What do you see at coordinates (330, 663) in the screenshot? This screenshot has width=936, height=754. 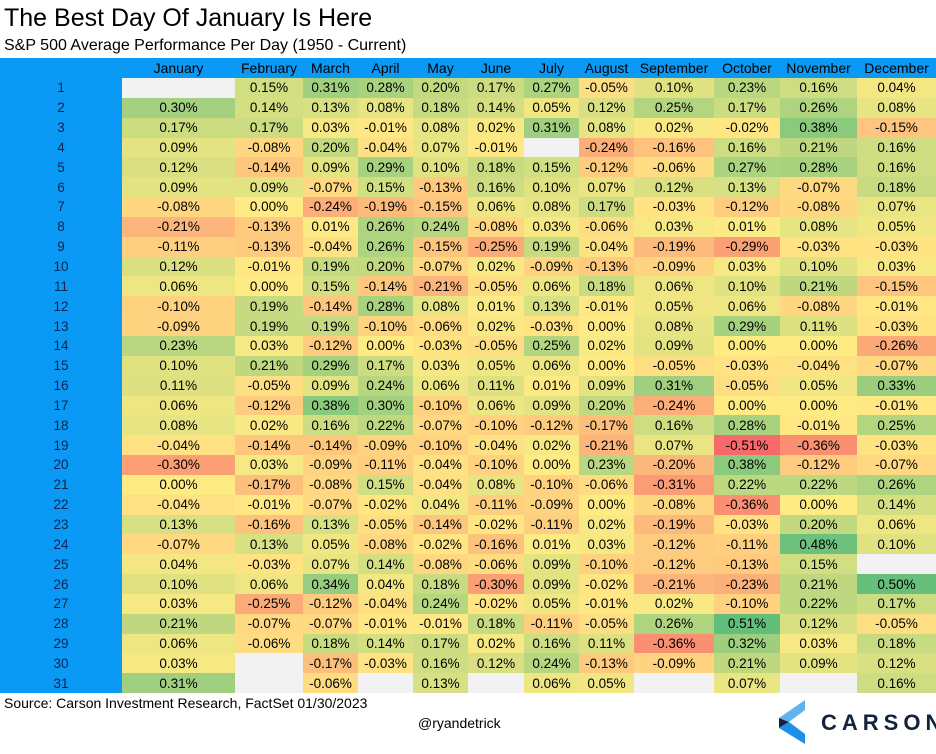 I see `heatmap-cell: -0.17%` at bounding box center [330, 663].